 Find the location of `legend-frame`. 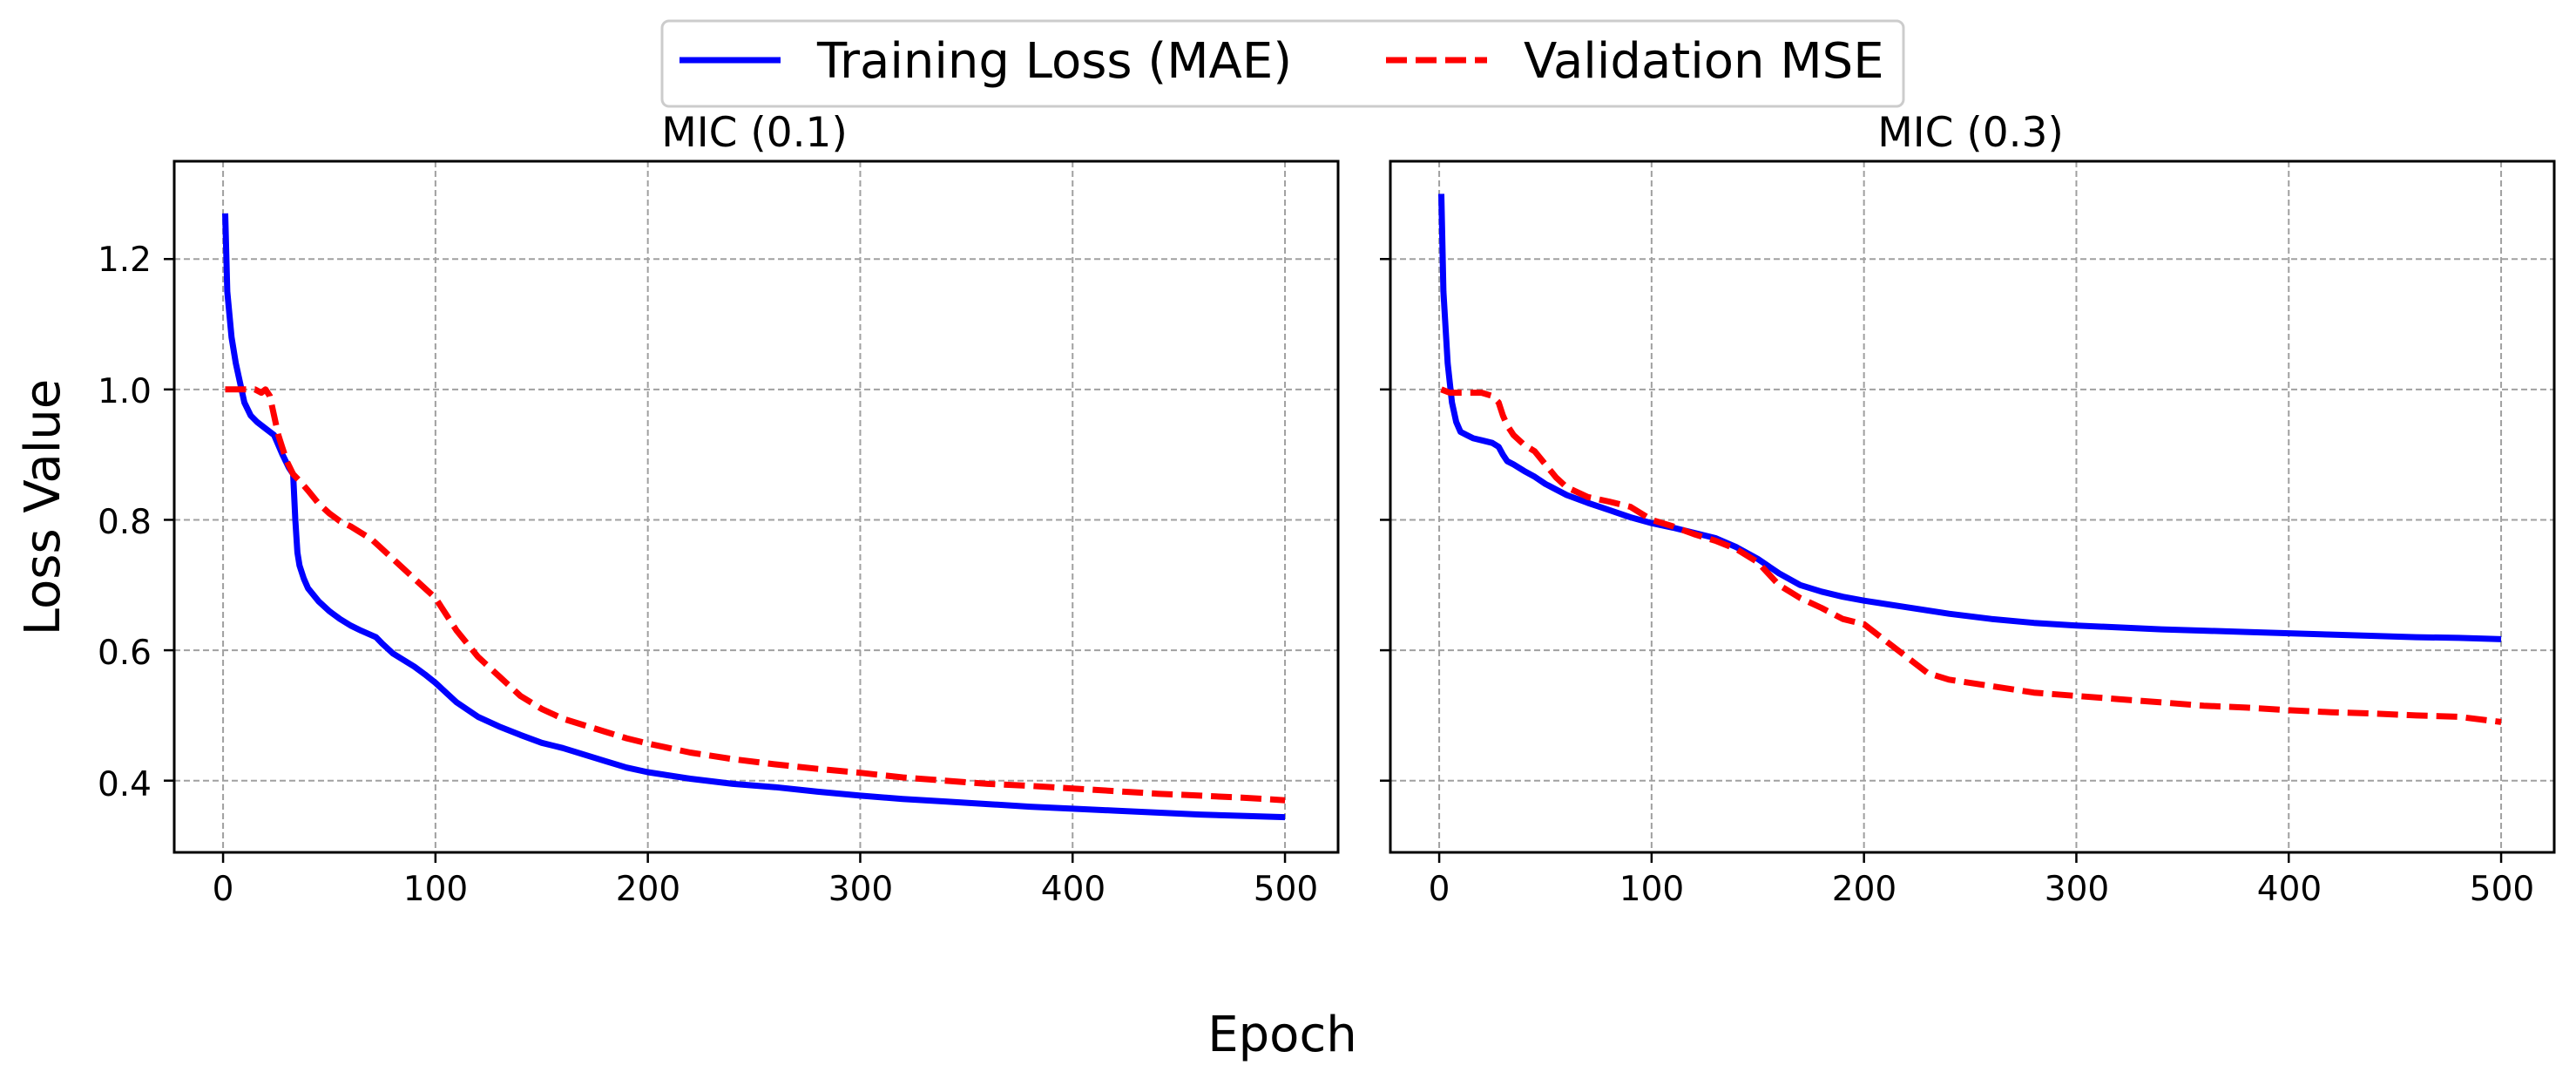

legend-frame is located at coordinates (1282, 64).